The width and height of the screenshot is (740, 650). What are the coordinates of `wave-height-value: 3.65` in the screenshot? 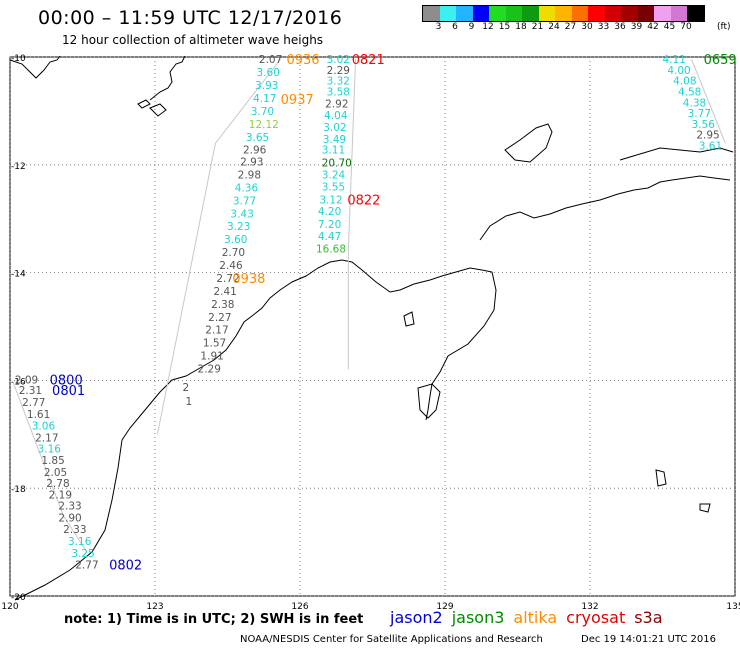 It's located at (257, 138).